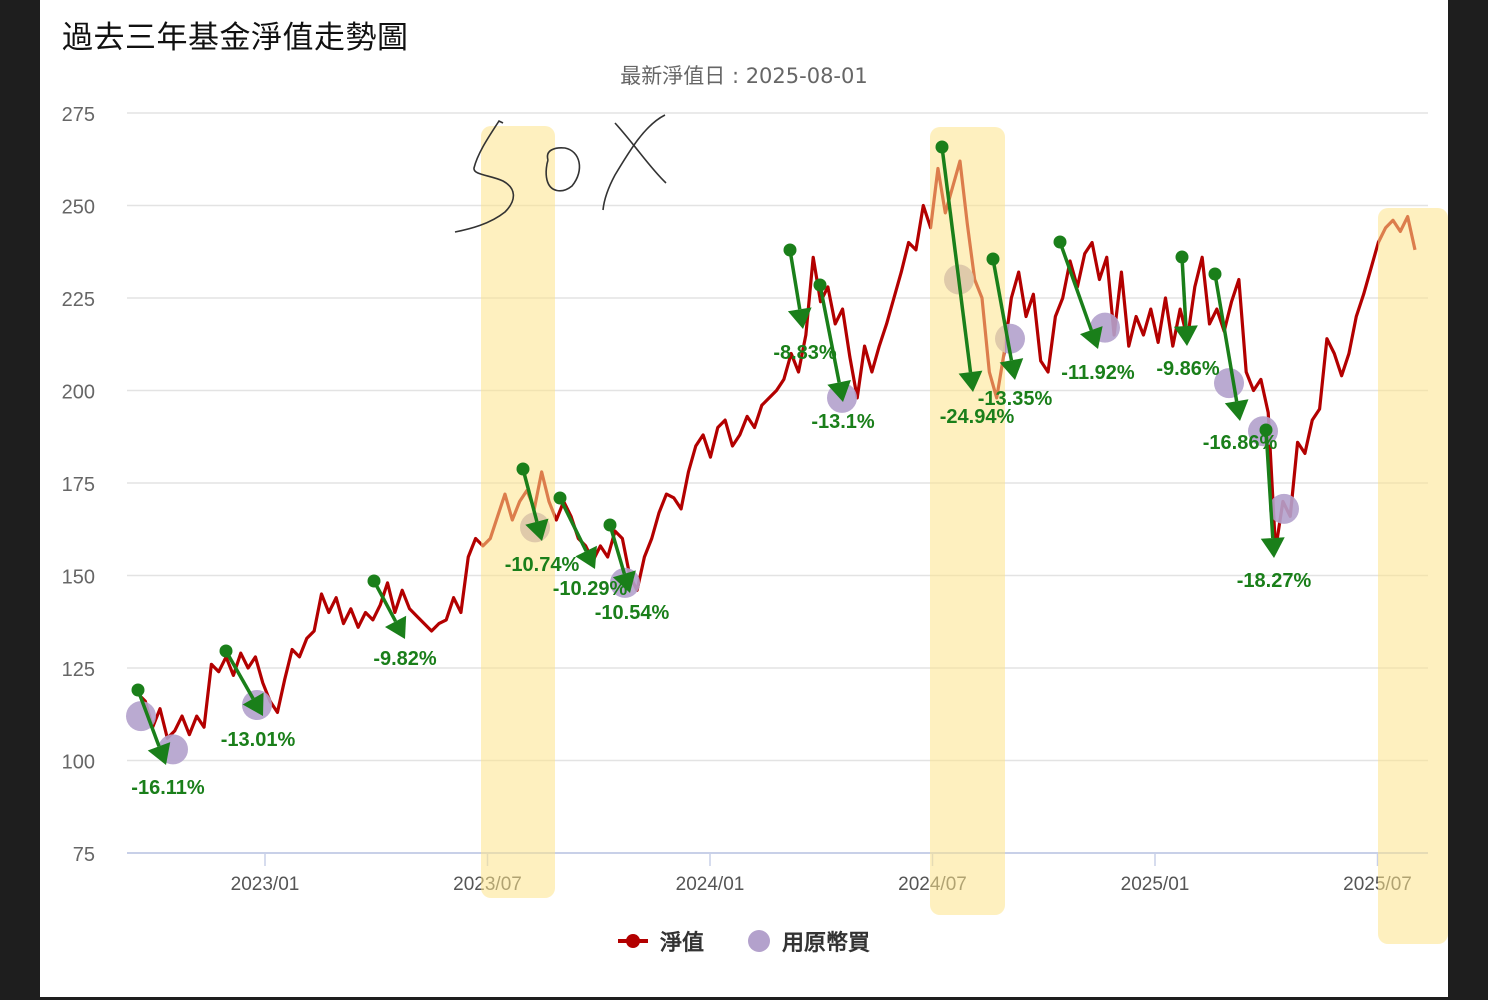  I want to click on y-tick-label: 225, so click(78, 300).